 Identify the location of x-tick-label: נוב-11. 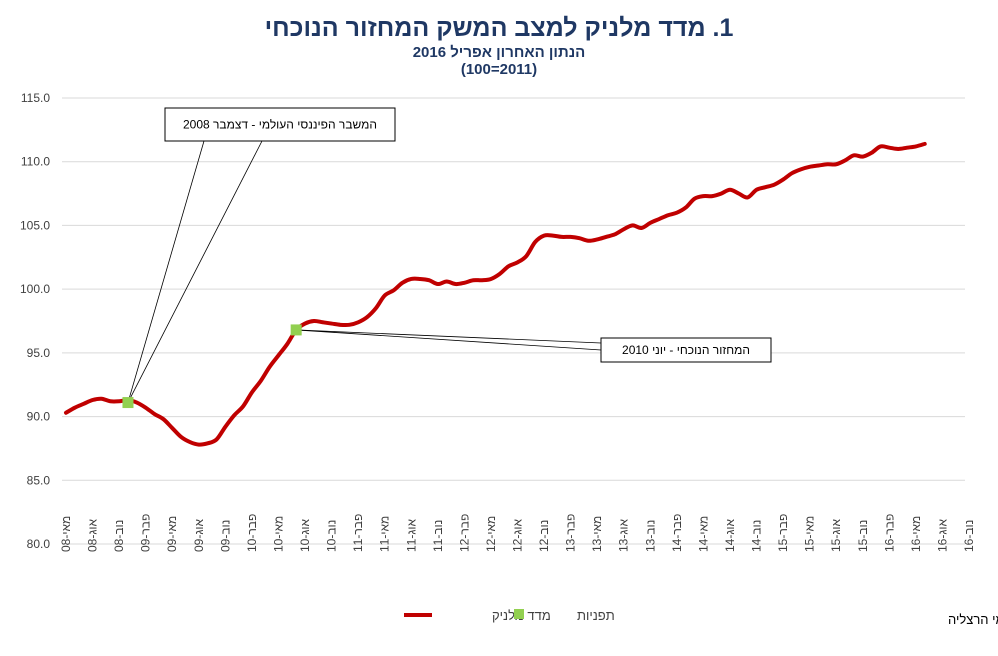
(438, 536).